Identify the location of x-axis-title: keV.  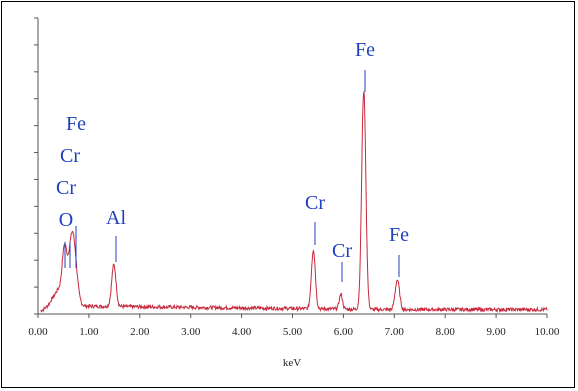
(292, 363).